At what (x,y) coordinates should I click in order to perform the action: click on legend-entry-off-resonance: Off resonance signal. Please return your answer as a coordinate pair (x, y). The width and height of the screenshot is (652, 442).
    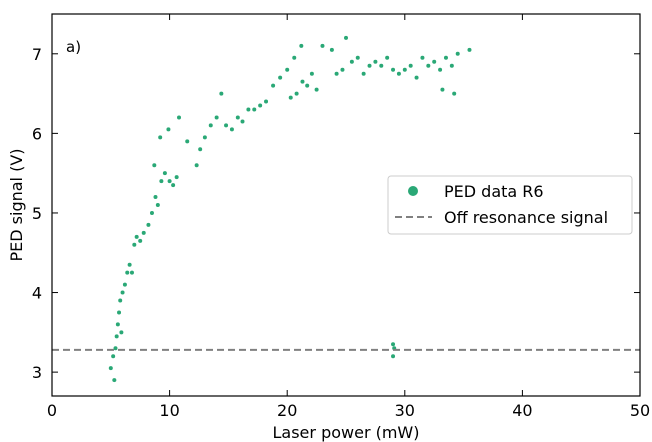
    Looking at the image, I should click on (526, 217).